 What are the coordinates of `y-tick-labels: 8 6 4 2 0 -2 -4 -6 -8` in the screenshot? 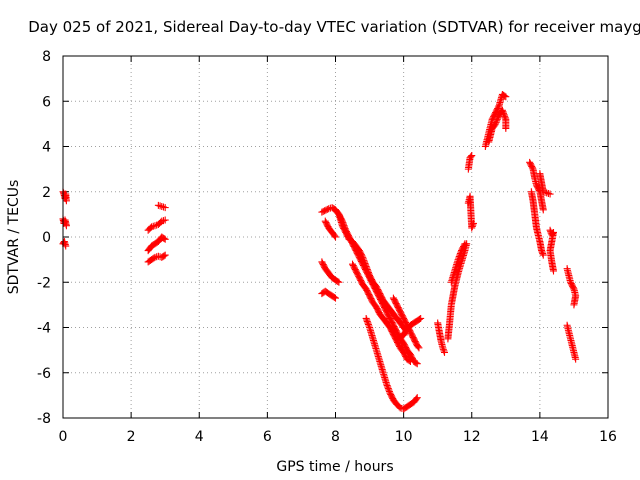 It's located at (44, 238).